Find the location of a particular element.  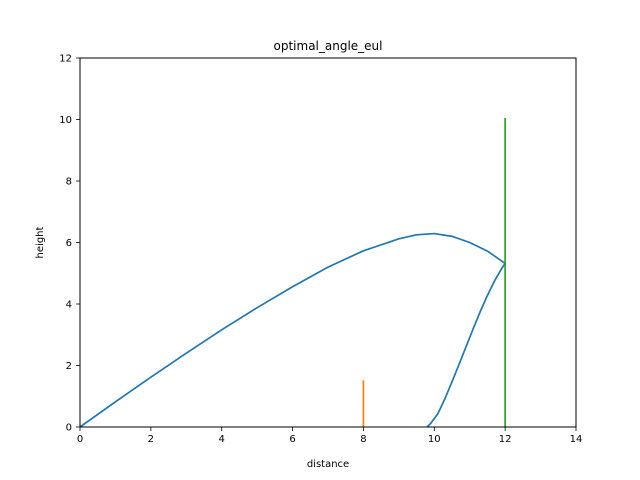

x-tick-label: 2 is located at coordinates (151, 439).